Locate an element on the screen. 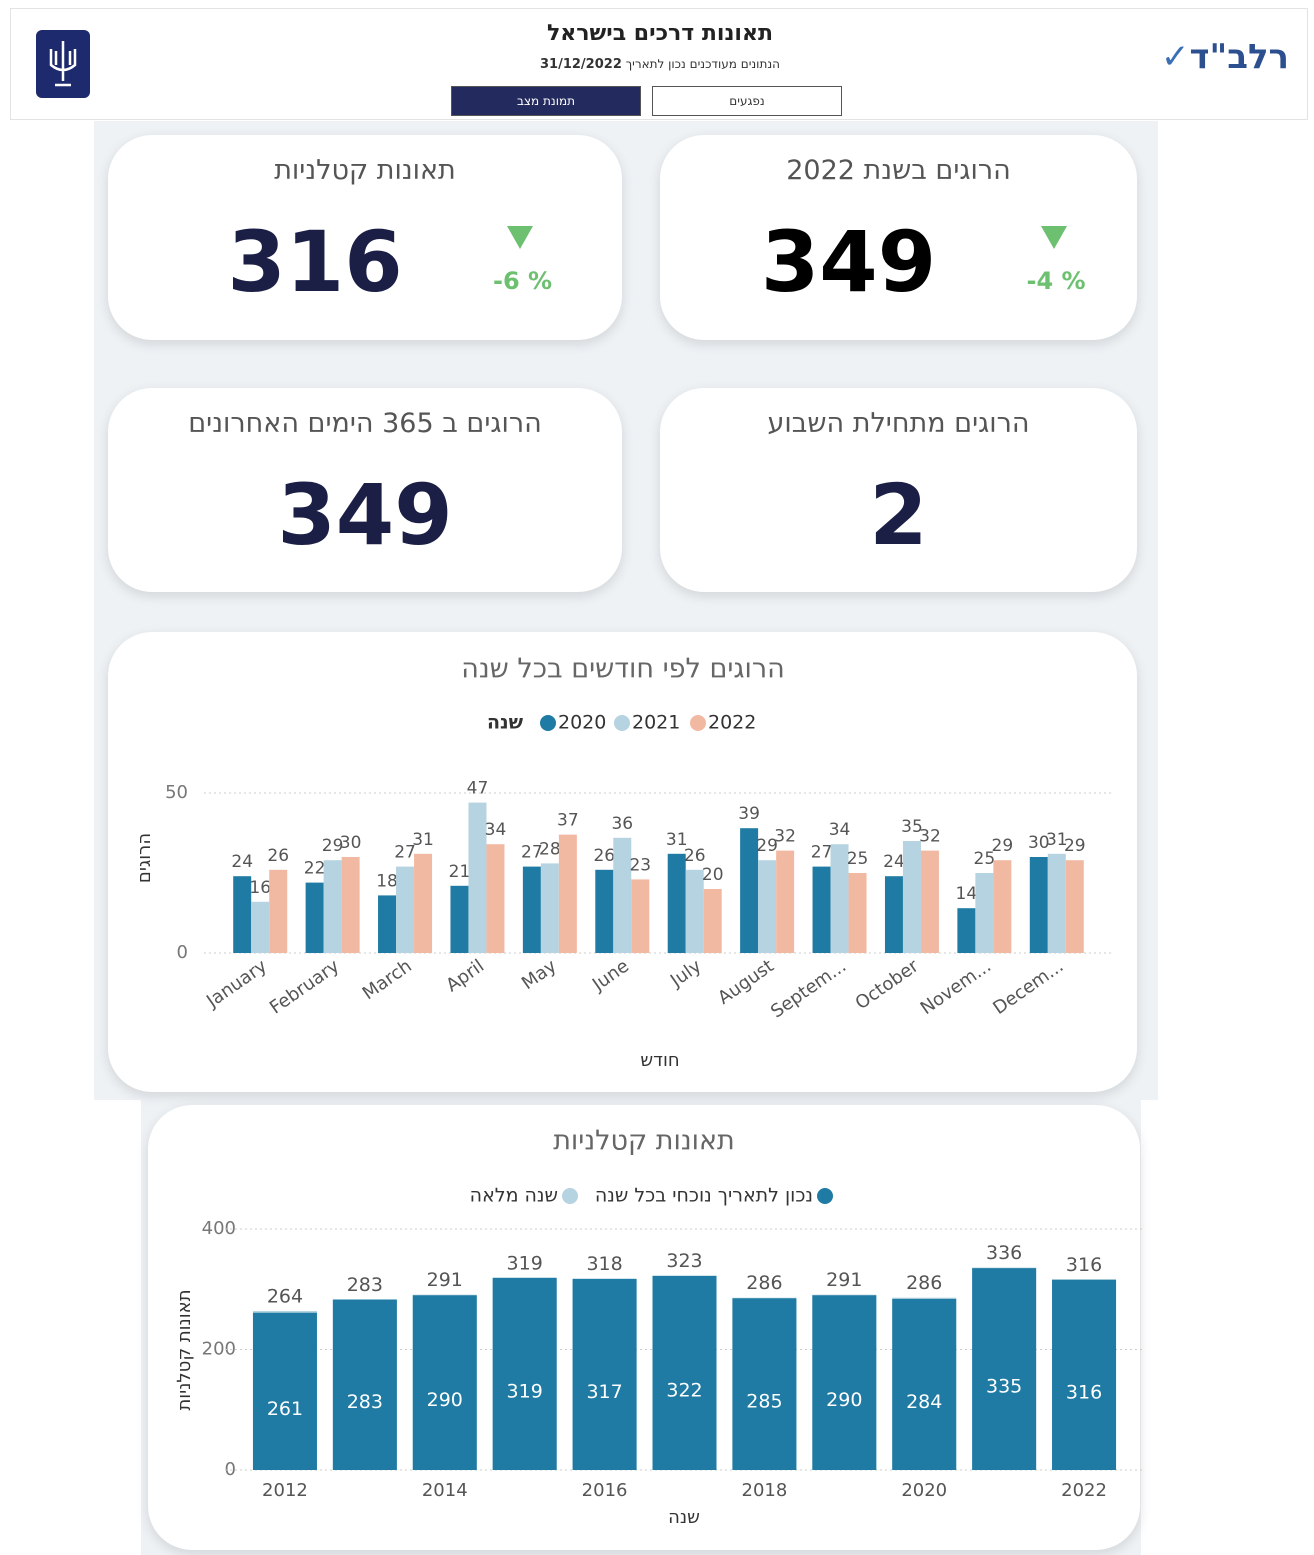 Image resolution: width=1314 pixels, height=1555 pixels. x-tick-label: 2014 is located at coordinates (445, 1490).